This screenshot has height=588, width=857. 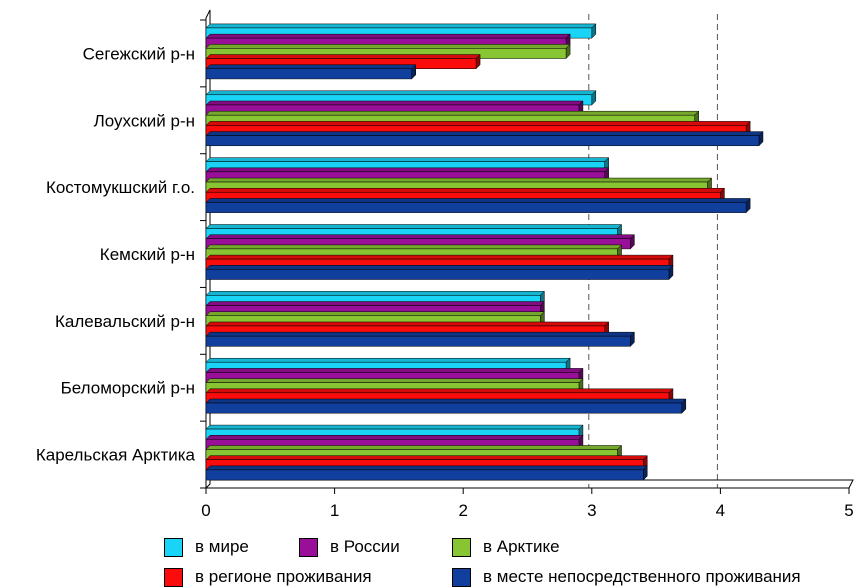 I want to click on category-label: Беломорский р-н, so click(x=128, y=388).